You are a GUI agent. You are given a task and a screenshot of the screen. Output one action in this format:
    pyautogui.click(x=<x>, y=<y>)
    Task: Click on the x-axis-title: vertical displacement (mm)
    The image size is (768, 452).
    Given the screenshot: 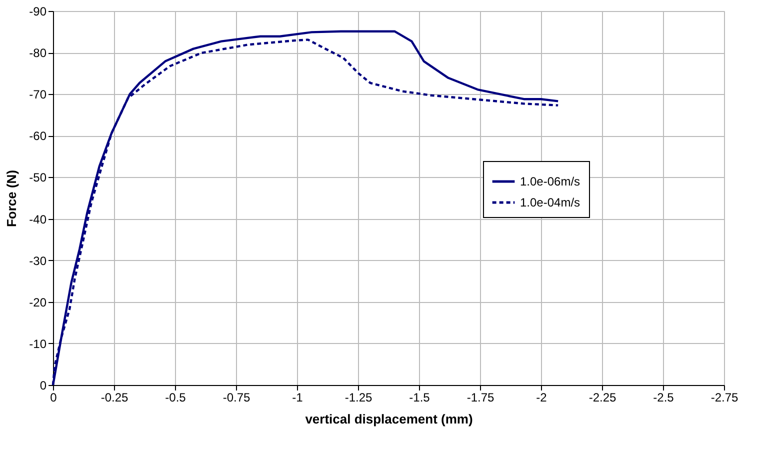 What is the action you would take?
    pyautogui.click(x=389, y=419)
    